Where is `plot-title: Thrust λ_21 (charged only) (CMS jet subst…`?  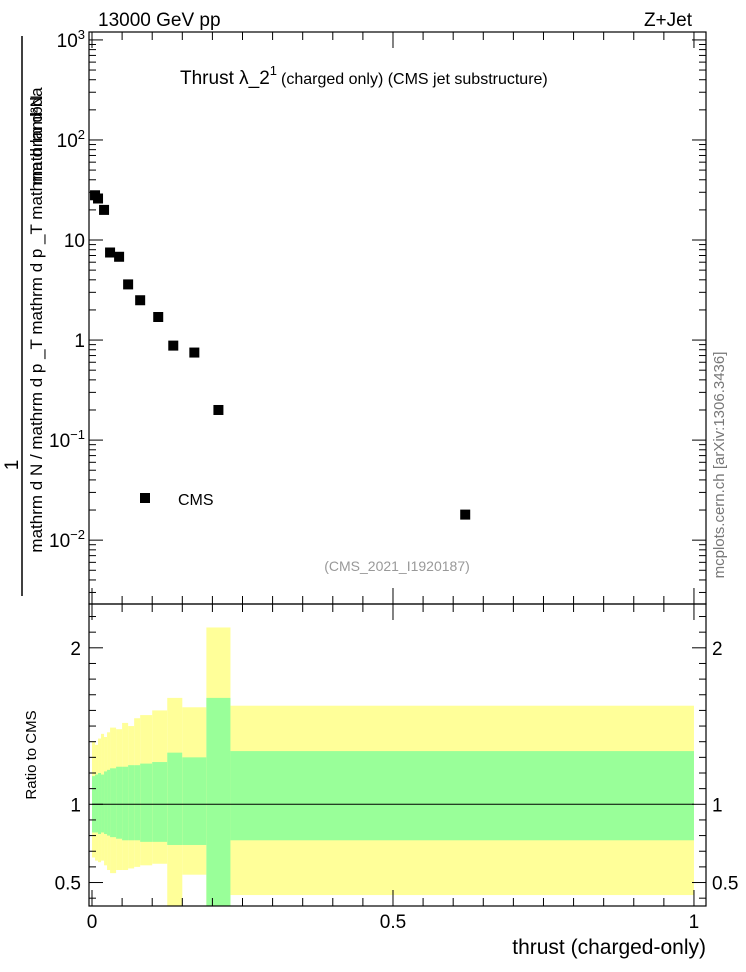 plot-title: Thrust λ_21 (charged only) (CMS jet subst… is located at coordinates (364, 76).